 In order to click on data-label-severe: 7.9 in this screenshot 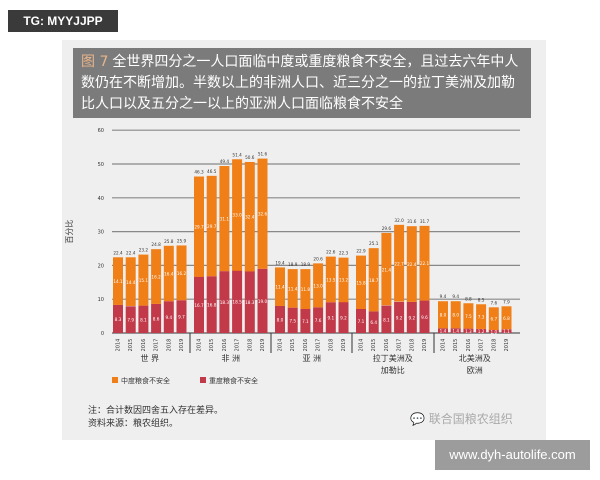, I will do `click(130, 320)`.